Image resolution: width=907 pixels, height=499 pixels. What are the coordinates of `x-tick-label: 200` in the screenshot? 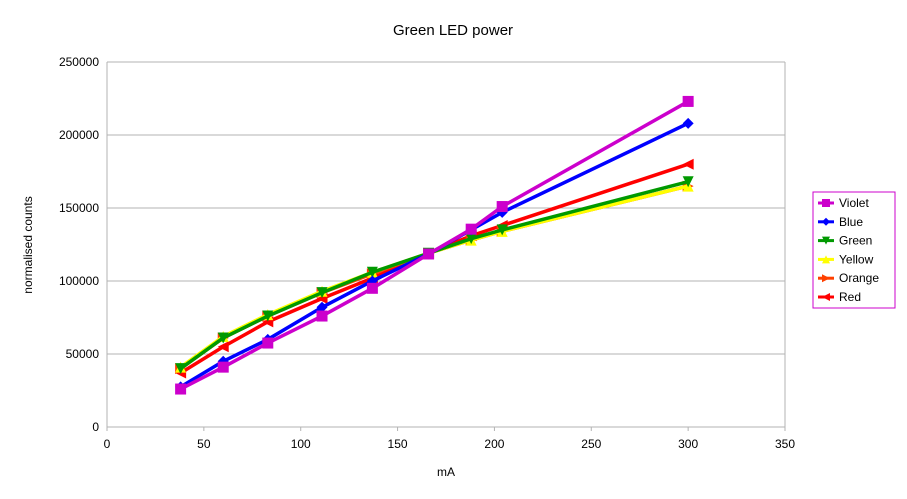 It's located at (494, 444).